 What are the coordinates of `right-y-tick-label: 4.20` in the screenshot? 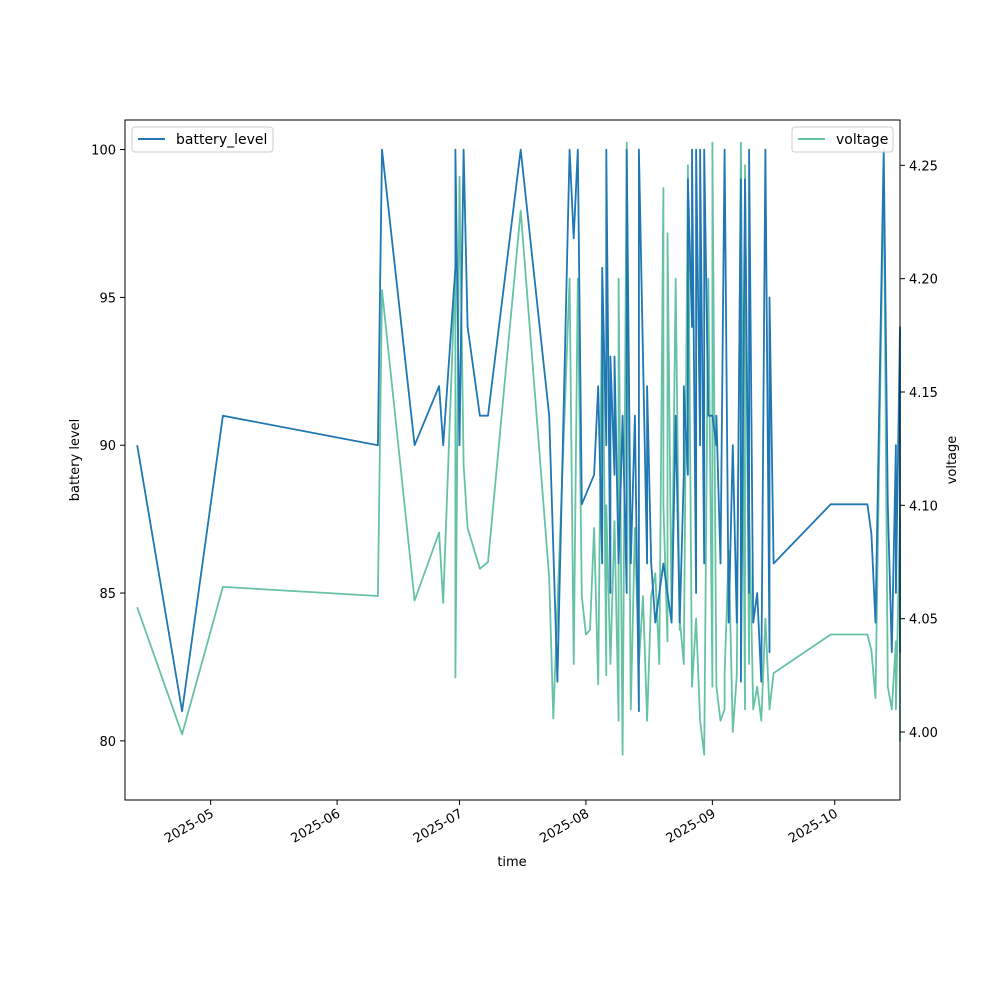 It's located at (923, 280).